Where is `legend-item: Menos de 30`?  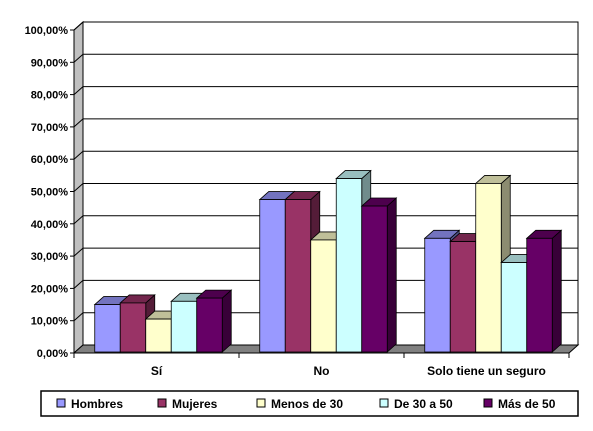
legend-item: Menos de 30 is located at coordinates (299, 404).